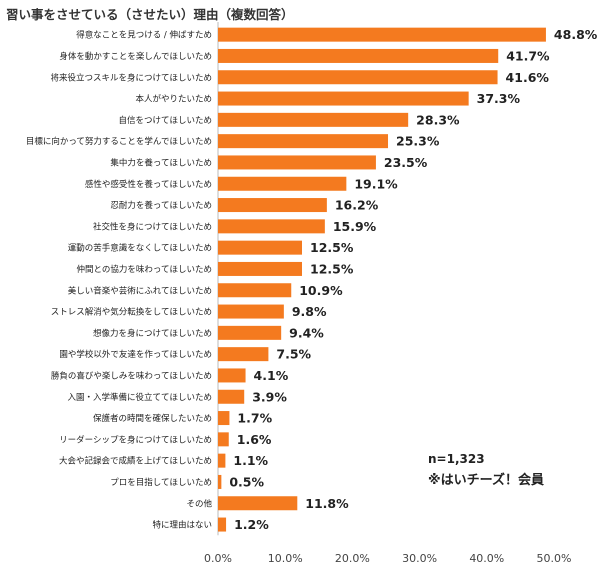  I want to click on value-label: 28.3%, so click(438, 119).